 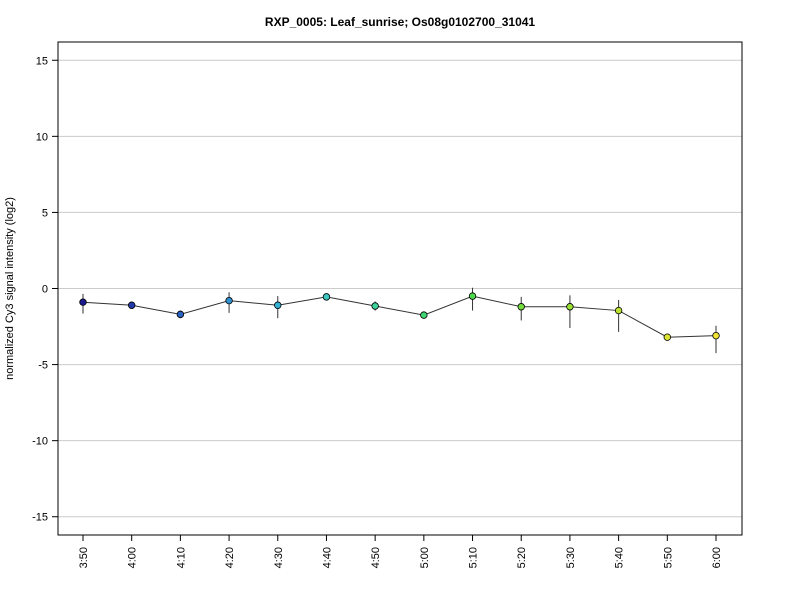 I want to click on x-tick-label: 5:00, so click(x=425, y=557).